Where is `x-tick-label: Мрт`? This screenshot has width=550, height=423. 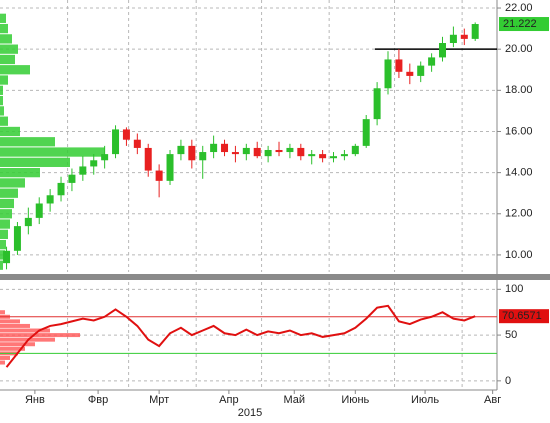 x-tick-label: Мрт is located at coordinates (159, 400).